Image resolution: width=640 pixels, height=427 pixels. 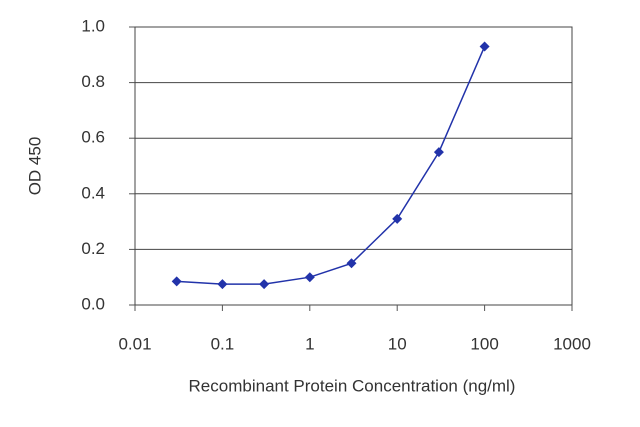 I want to click on x-tick-label: 1000, so click(x=572, y=343).